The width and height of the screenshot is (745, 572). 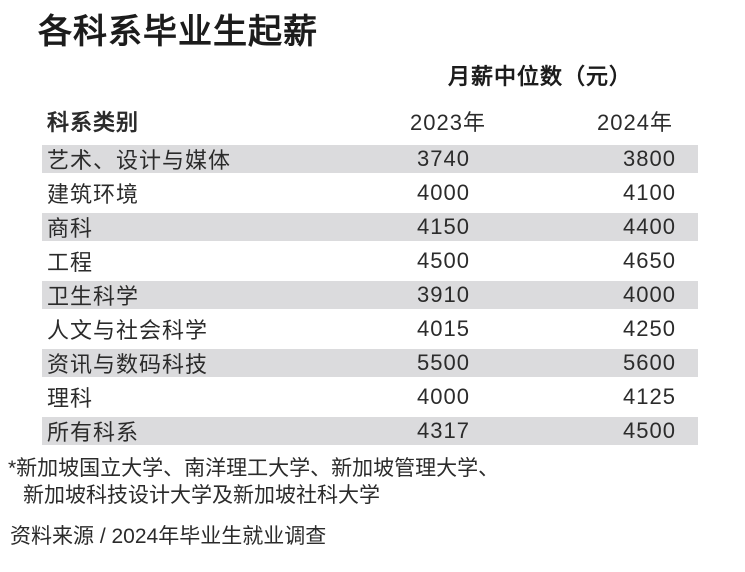 What do you see at coordinates (649, 328) in the screenshot?
I see `row-value-2024: 4250` at bounding box center [649, 328].